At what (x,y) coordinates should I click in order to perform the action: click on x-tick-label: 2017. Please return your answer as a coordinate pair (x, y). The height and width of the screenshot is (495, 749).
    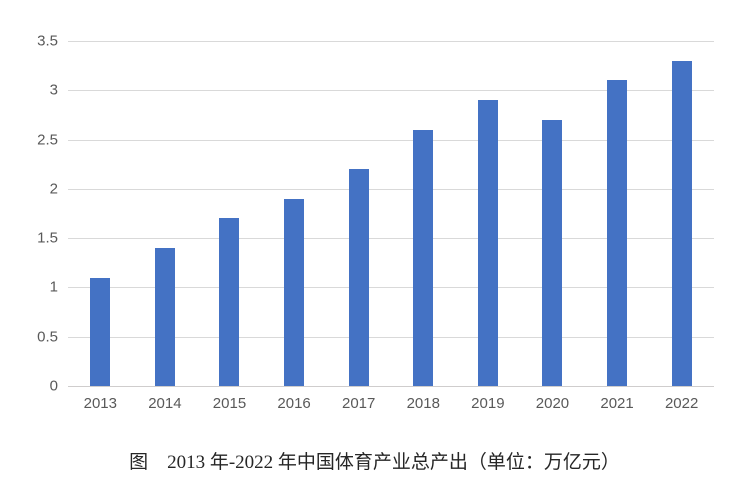
    Looking at the image, I should click on (358, 403).